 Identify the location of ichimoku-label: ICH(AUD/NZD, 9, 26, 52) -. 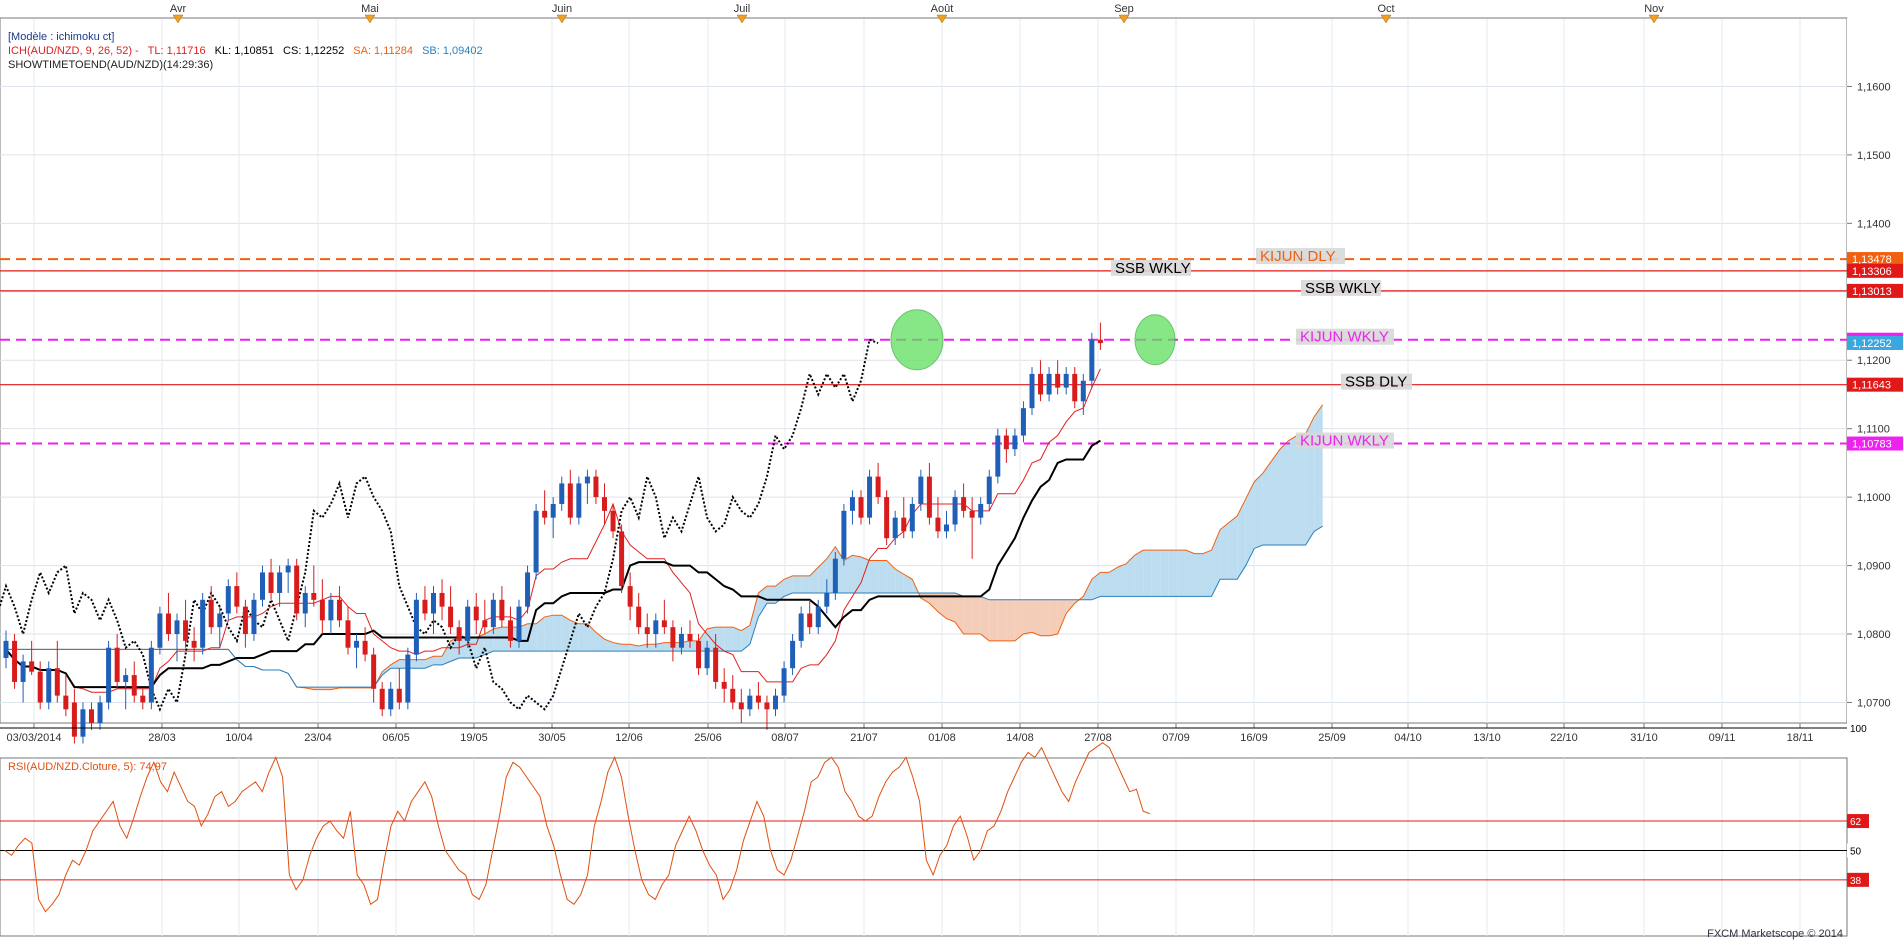
(73, 51).